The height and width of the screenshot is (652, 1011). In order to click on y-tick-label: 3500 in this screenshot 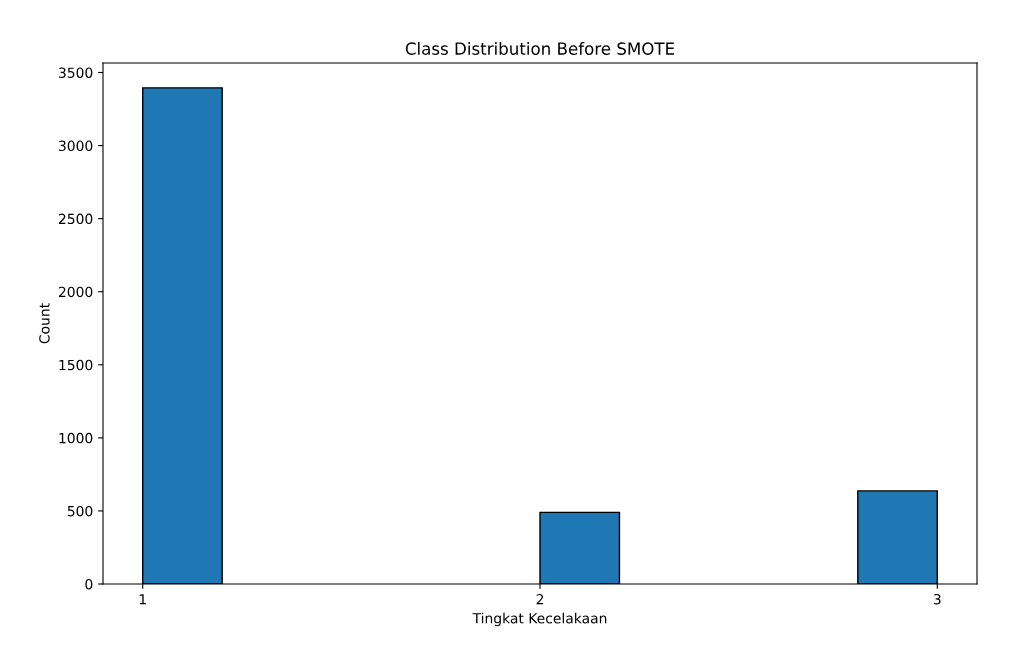, I will do `click(75, 72)`.